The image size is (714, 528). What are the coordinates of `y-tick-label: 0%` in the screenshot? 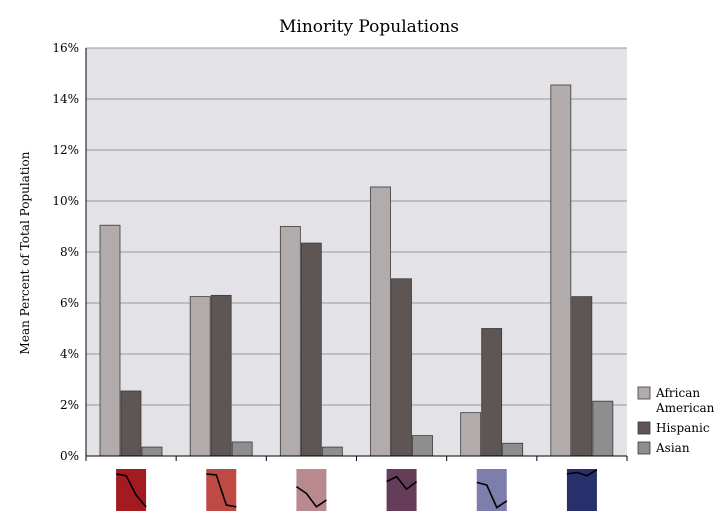 It's located at (69, 456).